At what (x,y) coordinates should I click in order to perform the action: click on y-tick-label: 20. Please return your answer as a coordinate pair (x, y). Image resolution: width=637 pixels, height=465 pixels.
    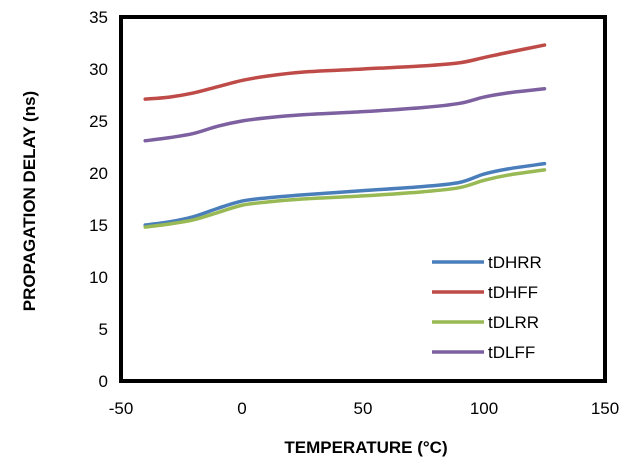
    Looking at the image, I should click on (98, 173).